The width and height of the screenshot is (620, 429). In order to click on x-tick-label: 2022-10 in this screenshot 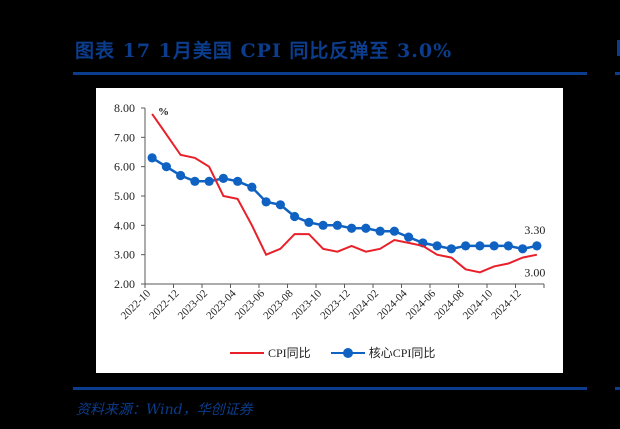, I will do `click(136, 304)`.